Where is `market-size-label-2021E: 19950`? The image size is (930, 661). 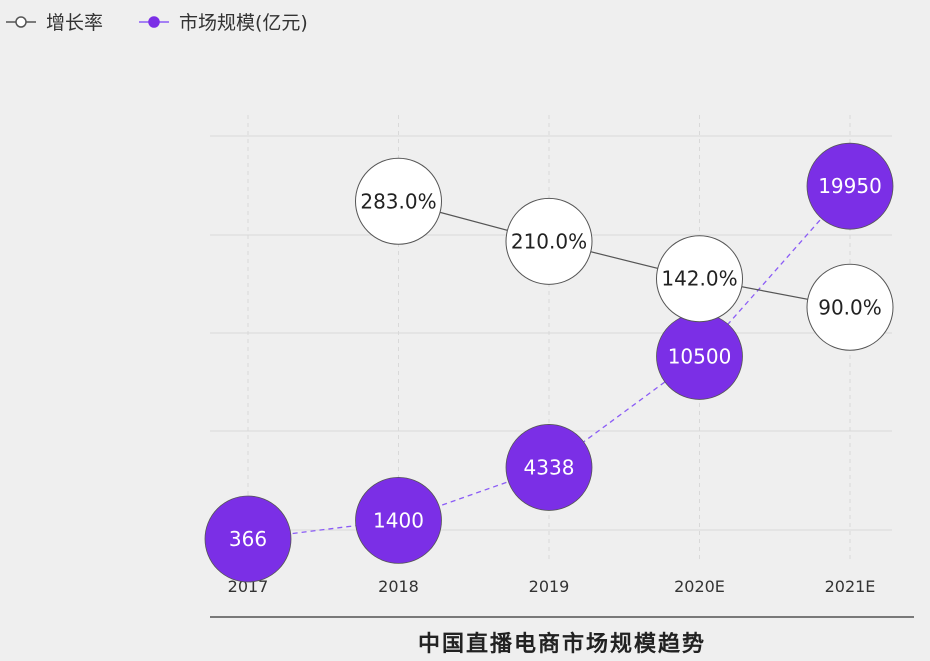
market-size-label-2021E: 19950 is located at coordinates (850, 186).